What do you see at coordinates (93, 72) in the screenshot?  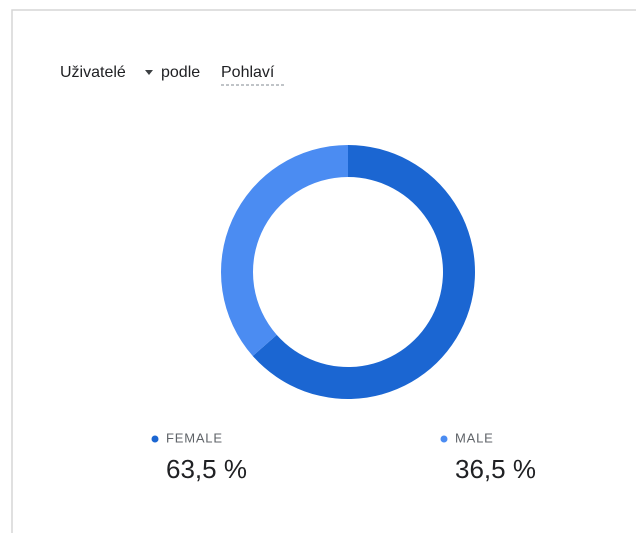 I see `metric-selector: Uživatelé` at bounding box center [93, 72].